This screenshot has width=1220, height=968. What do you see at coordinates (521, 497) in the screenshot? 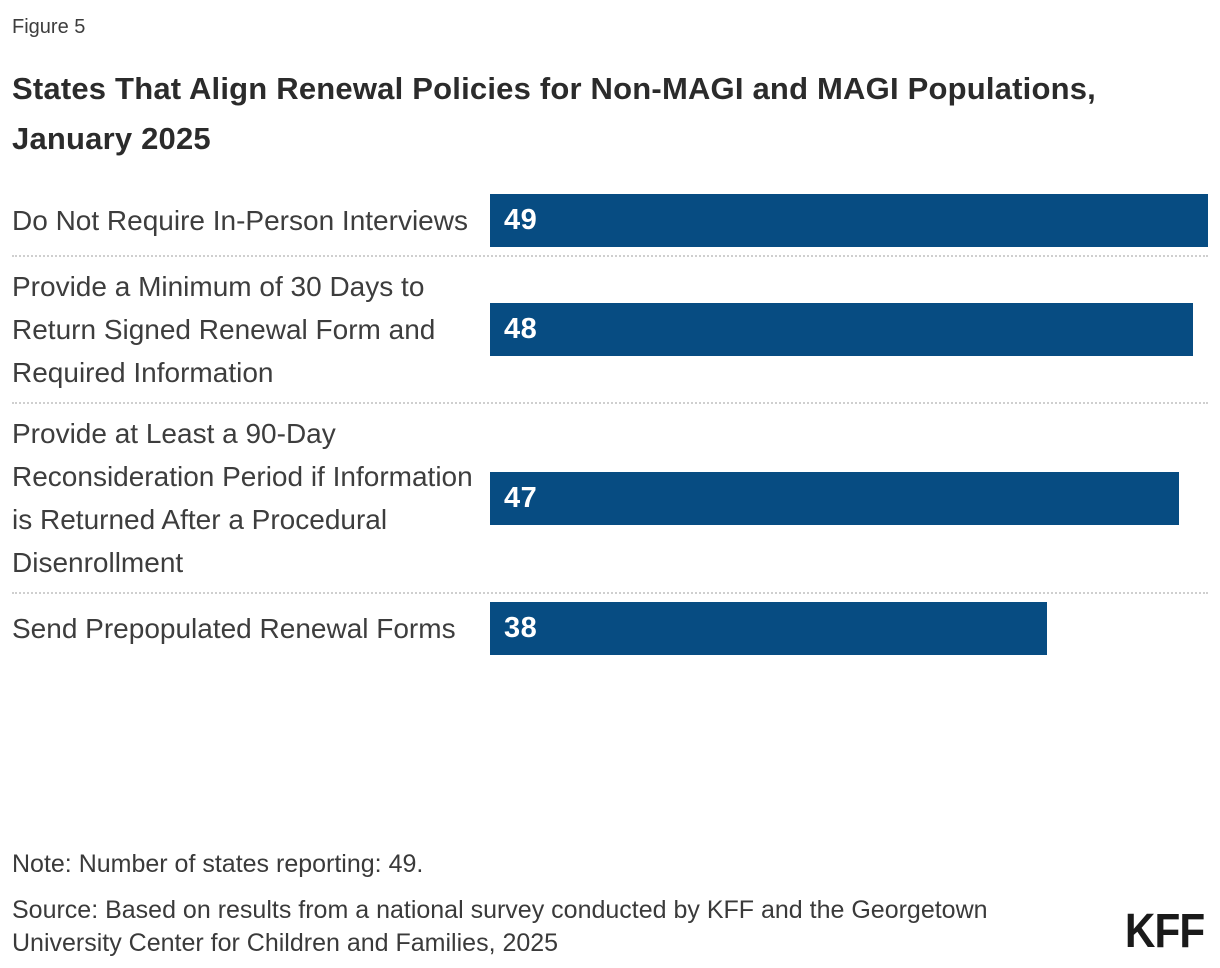
I see `bar-value-label: 47` at bounding box center [521, 497].